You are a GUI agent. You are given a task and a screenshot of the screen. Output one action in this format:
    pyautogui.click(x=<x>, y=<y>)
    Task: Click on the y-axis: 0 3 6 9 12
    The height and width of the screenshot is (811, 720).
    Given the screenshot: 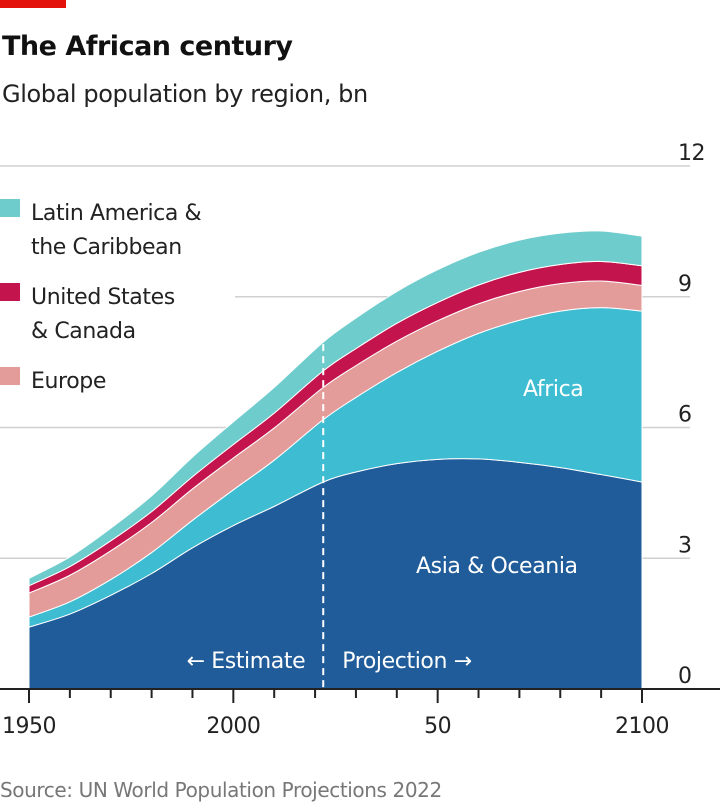 What is the action you would take?
    pyautogui.click(x=692, y=415)
    